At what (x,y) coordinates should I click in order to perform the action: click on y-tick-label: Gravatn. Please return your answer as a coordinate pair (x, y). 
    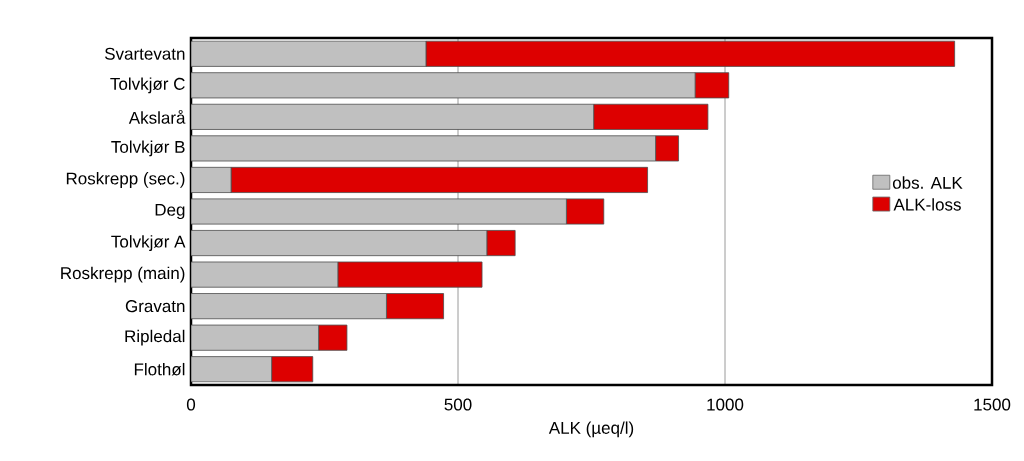
    Looking at the image, I should click on (155, 306).